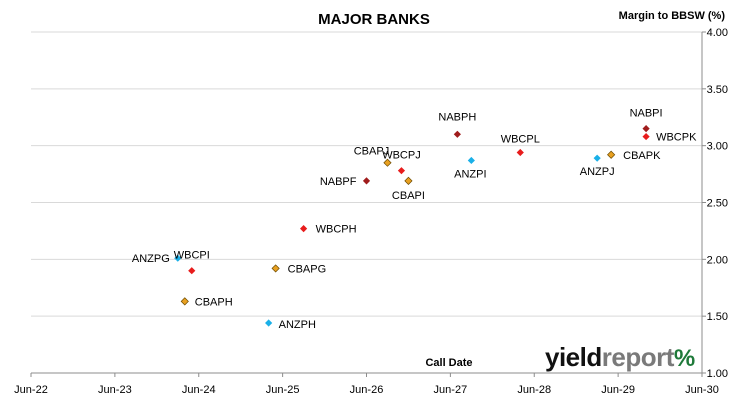  What do you see at coordinates (672, 16) in the screenshot?
I see `y-axis-title: Margin to BBSW (%)` at bounding box center [672, 16].